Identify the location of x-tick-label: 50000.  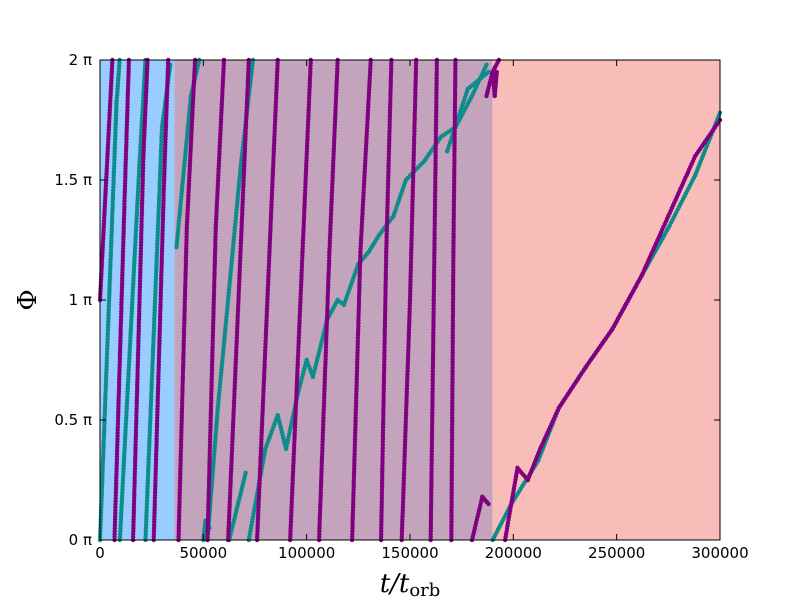
(203, 553).